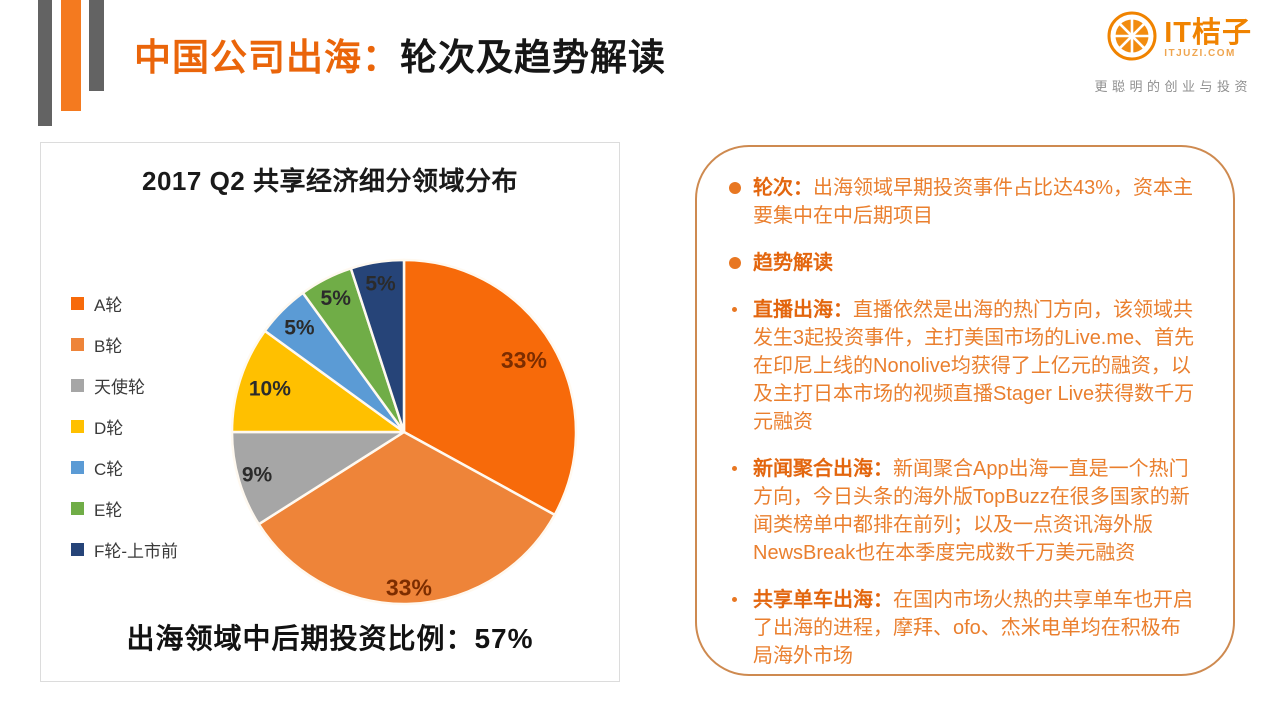  I want to click on legend-item-B轮: B轮, so click(124, 344).